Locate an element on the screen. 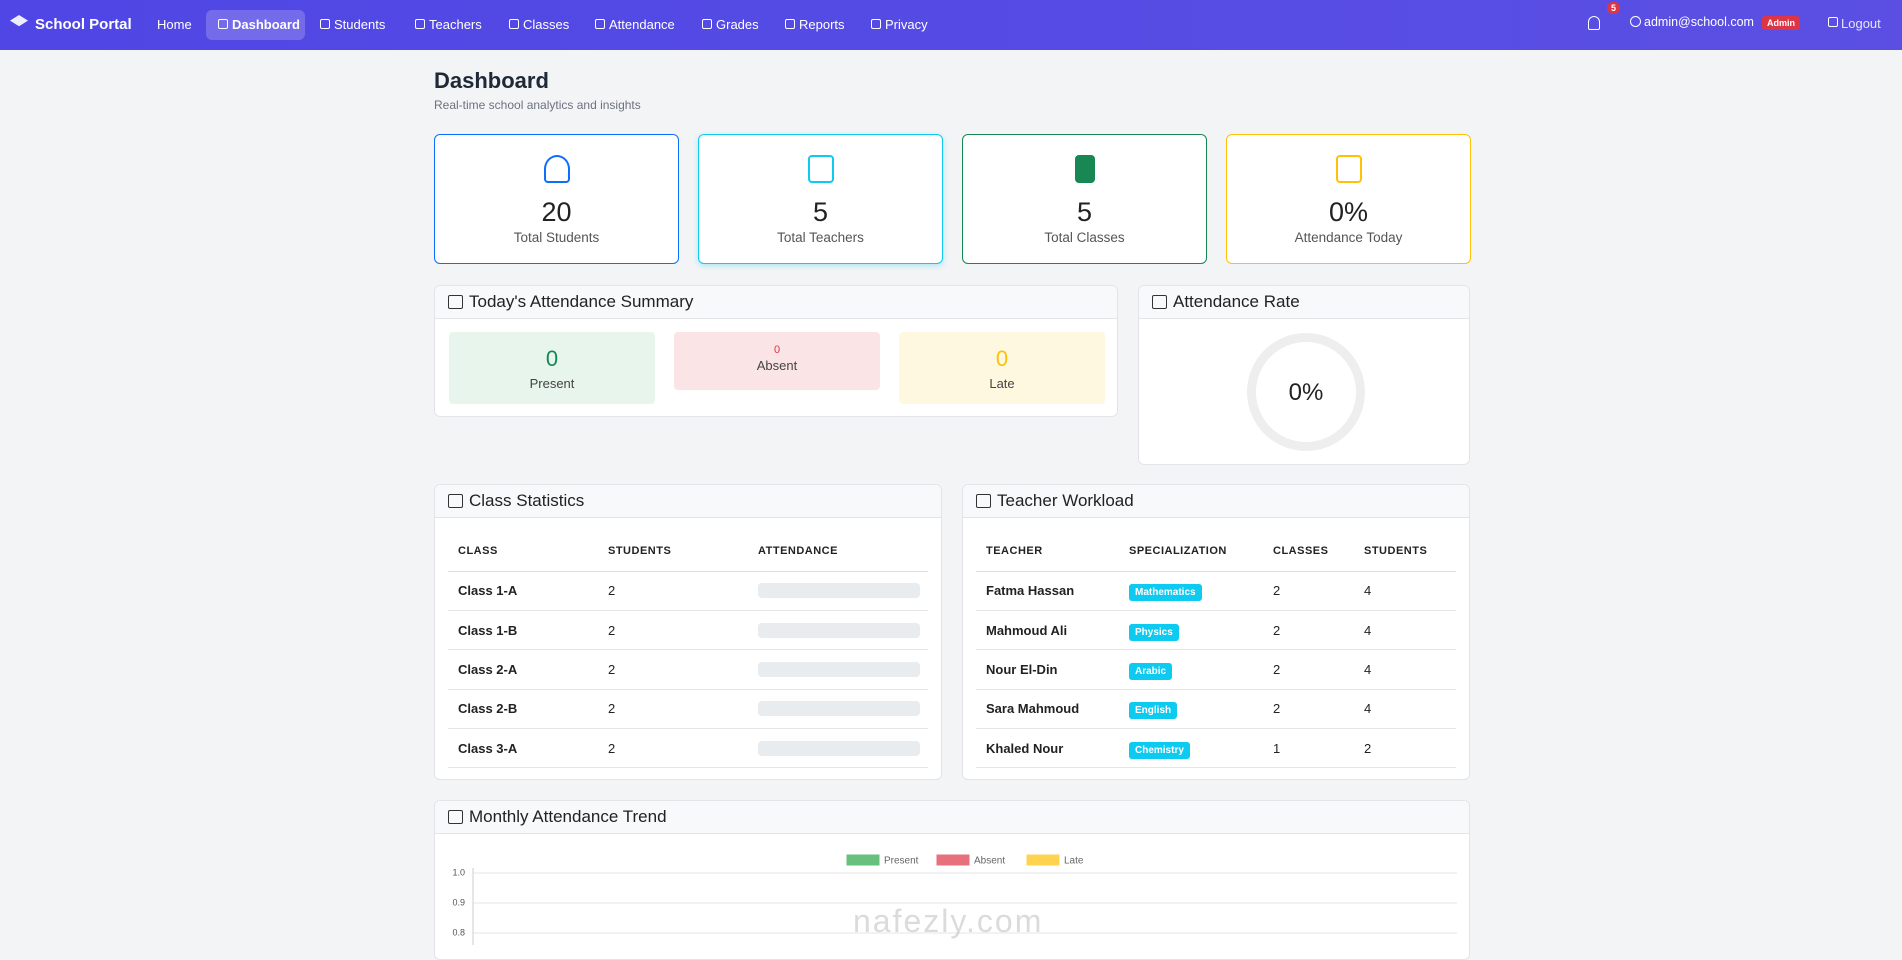 Image resolution: width=1902 pixels, height=960 pixels. stat-icon is located at coordinates (820, 169).